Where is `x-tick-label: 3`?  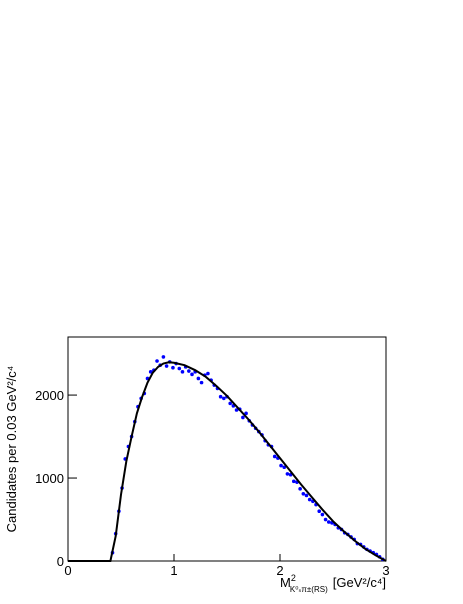
x-tick-label: 3 is located at coordinates (385, 570).